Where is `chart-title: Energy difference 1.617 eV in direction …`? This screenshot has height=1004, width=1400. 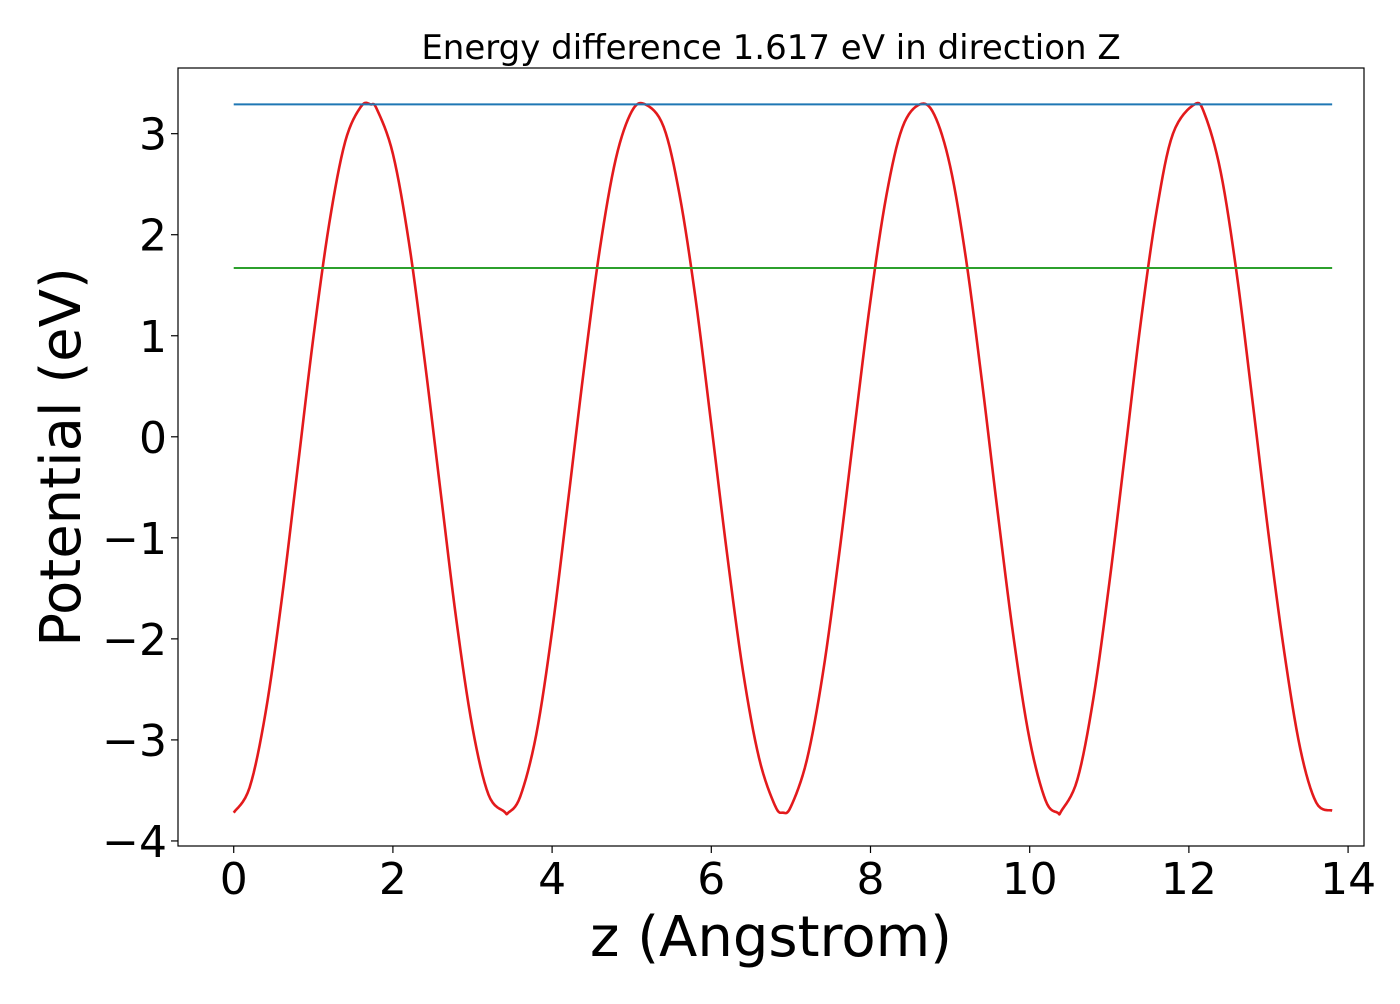 chart-title: Energy difference 1.617 eV in direction … is located at coordinates (770, 48).